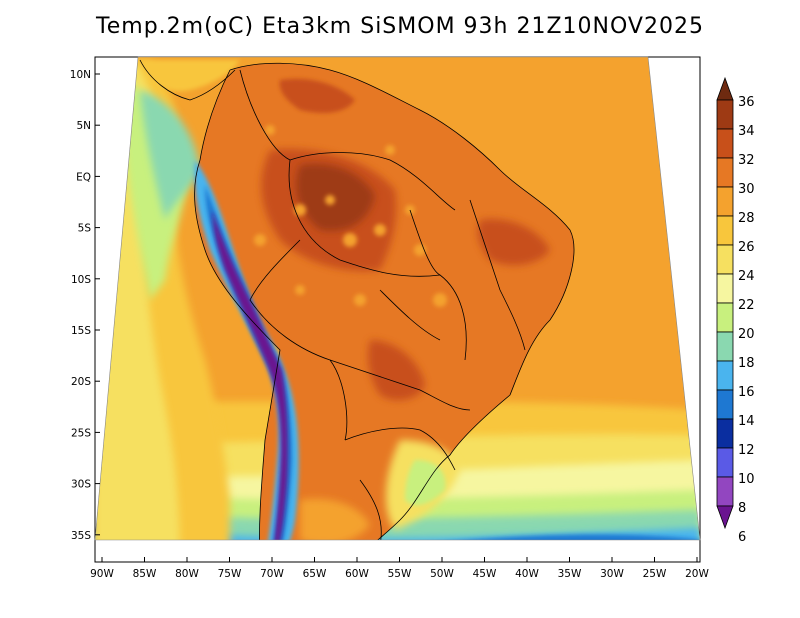  Describe the element at coordinates (190, 76) in the screenshot. I see `central-america-band` at that location.